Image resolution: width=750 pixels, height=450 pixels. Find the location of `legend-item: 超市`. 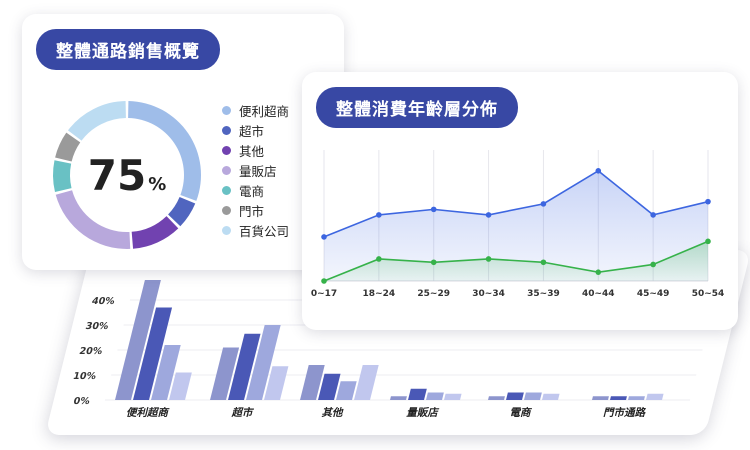

legend-item: 超市 is located at coordinates (255, 130).